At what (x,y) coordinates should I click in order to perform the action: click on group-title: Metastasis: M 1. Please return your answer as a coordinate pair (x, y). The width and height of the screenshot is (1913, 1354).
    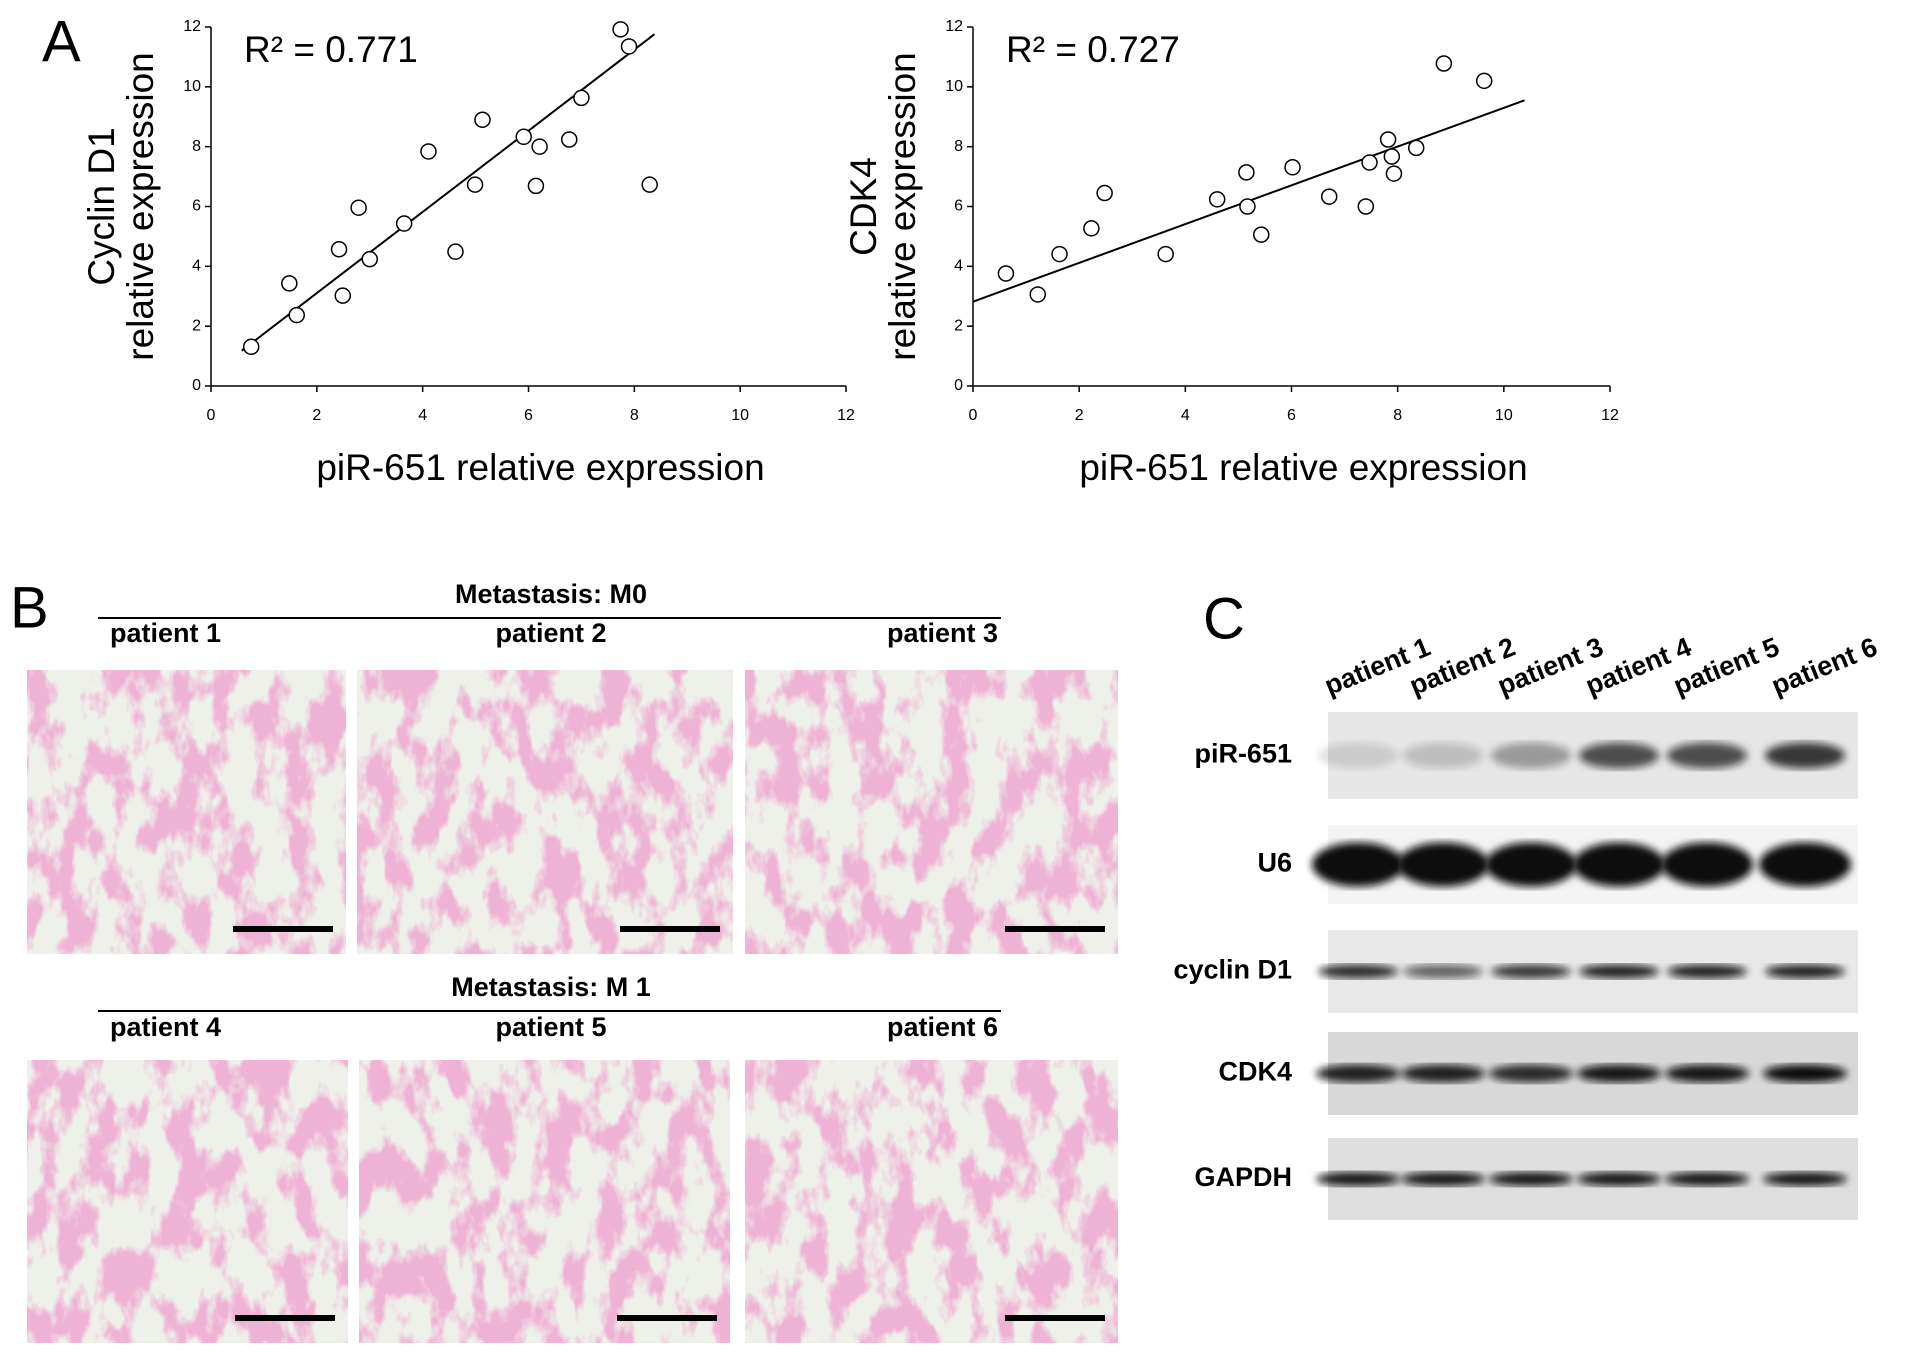
    Looking at the image, I should click on (551, 987).